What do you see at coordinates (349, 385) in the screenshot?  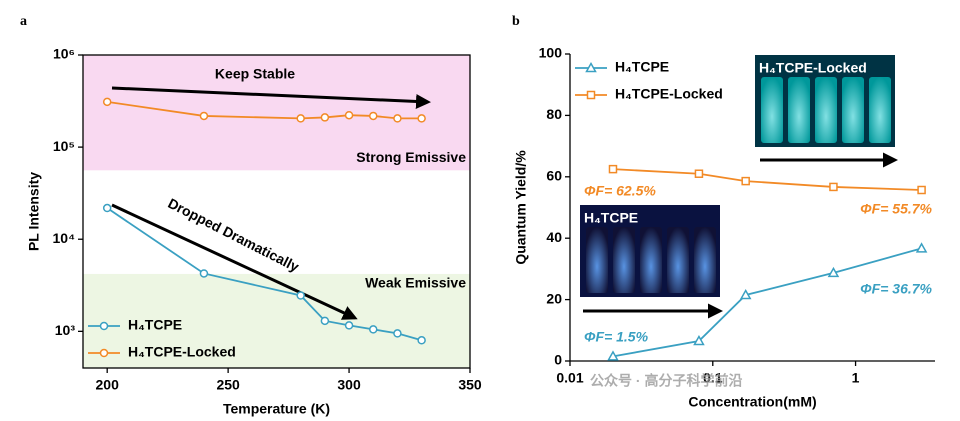 I see `x-tick-label: 300` at bounding box center [349, 385].